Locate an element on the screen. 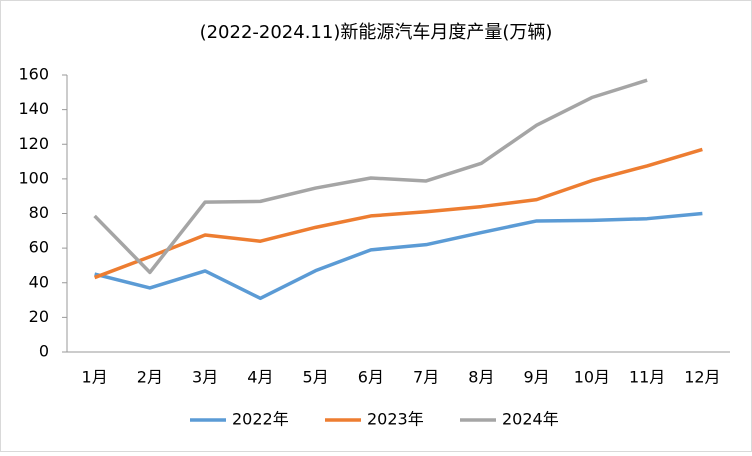 Image resolution: width=752 pixels, height=456 pixels. x-tick-label: 10月 is located at coordinates (592, 377).